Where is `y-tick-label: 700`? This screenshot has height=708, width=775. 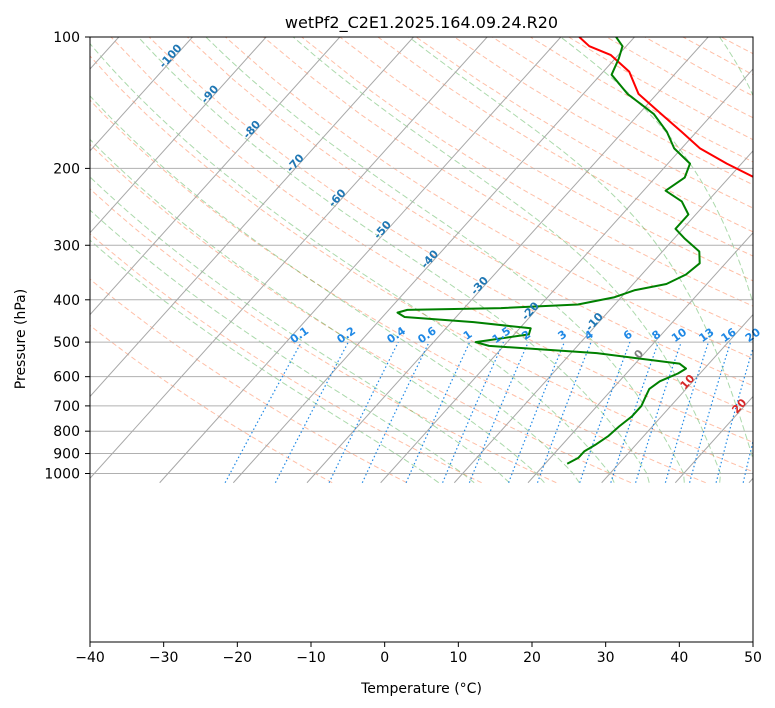
y-tick-label: 700 is located at coordinates (66, 407).